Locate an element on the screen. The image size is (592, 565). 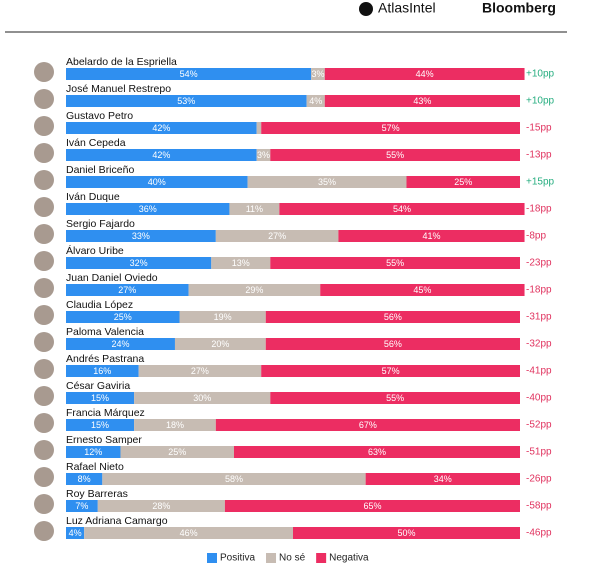
person-name: Rafael Nieto is located at coordinates (95, 467).